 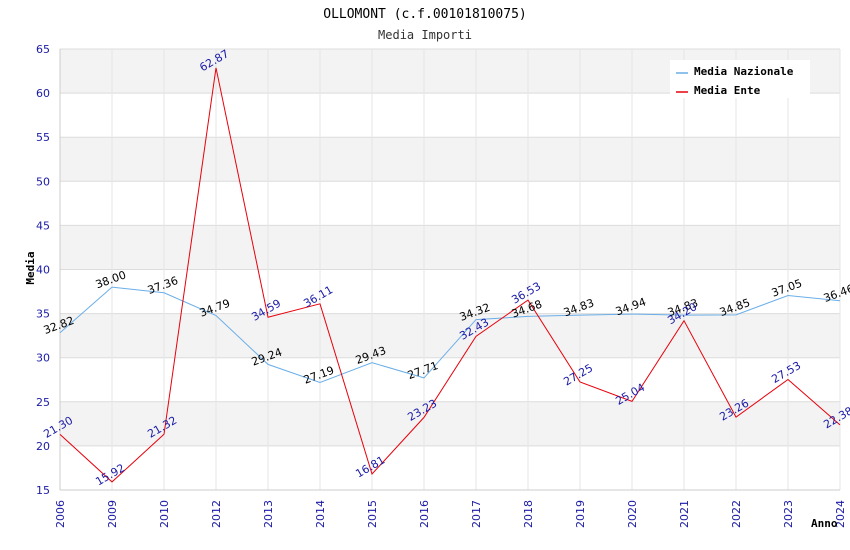 What do you see at coordinates (43, 49) in the screenshot?
I see `y-tick-label: 65` at bounding box center [43, 49].